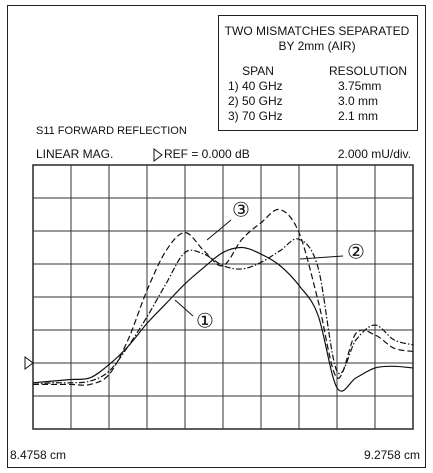  I want to click on info-cell: 2) 50 GHz, so click(255, 101).